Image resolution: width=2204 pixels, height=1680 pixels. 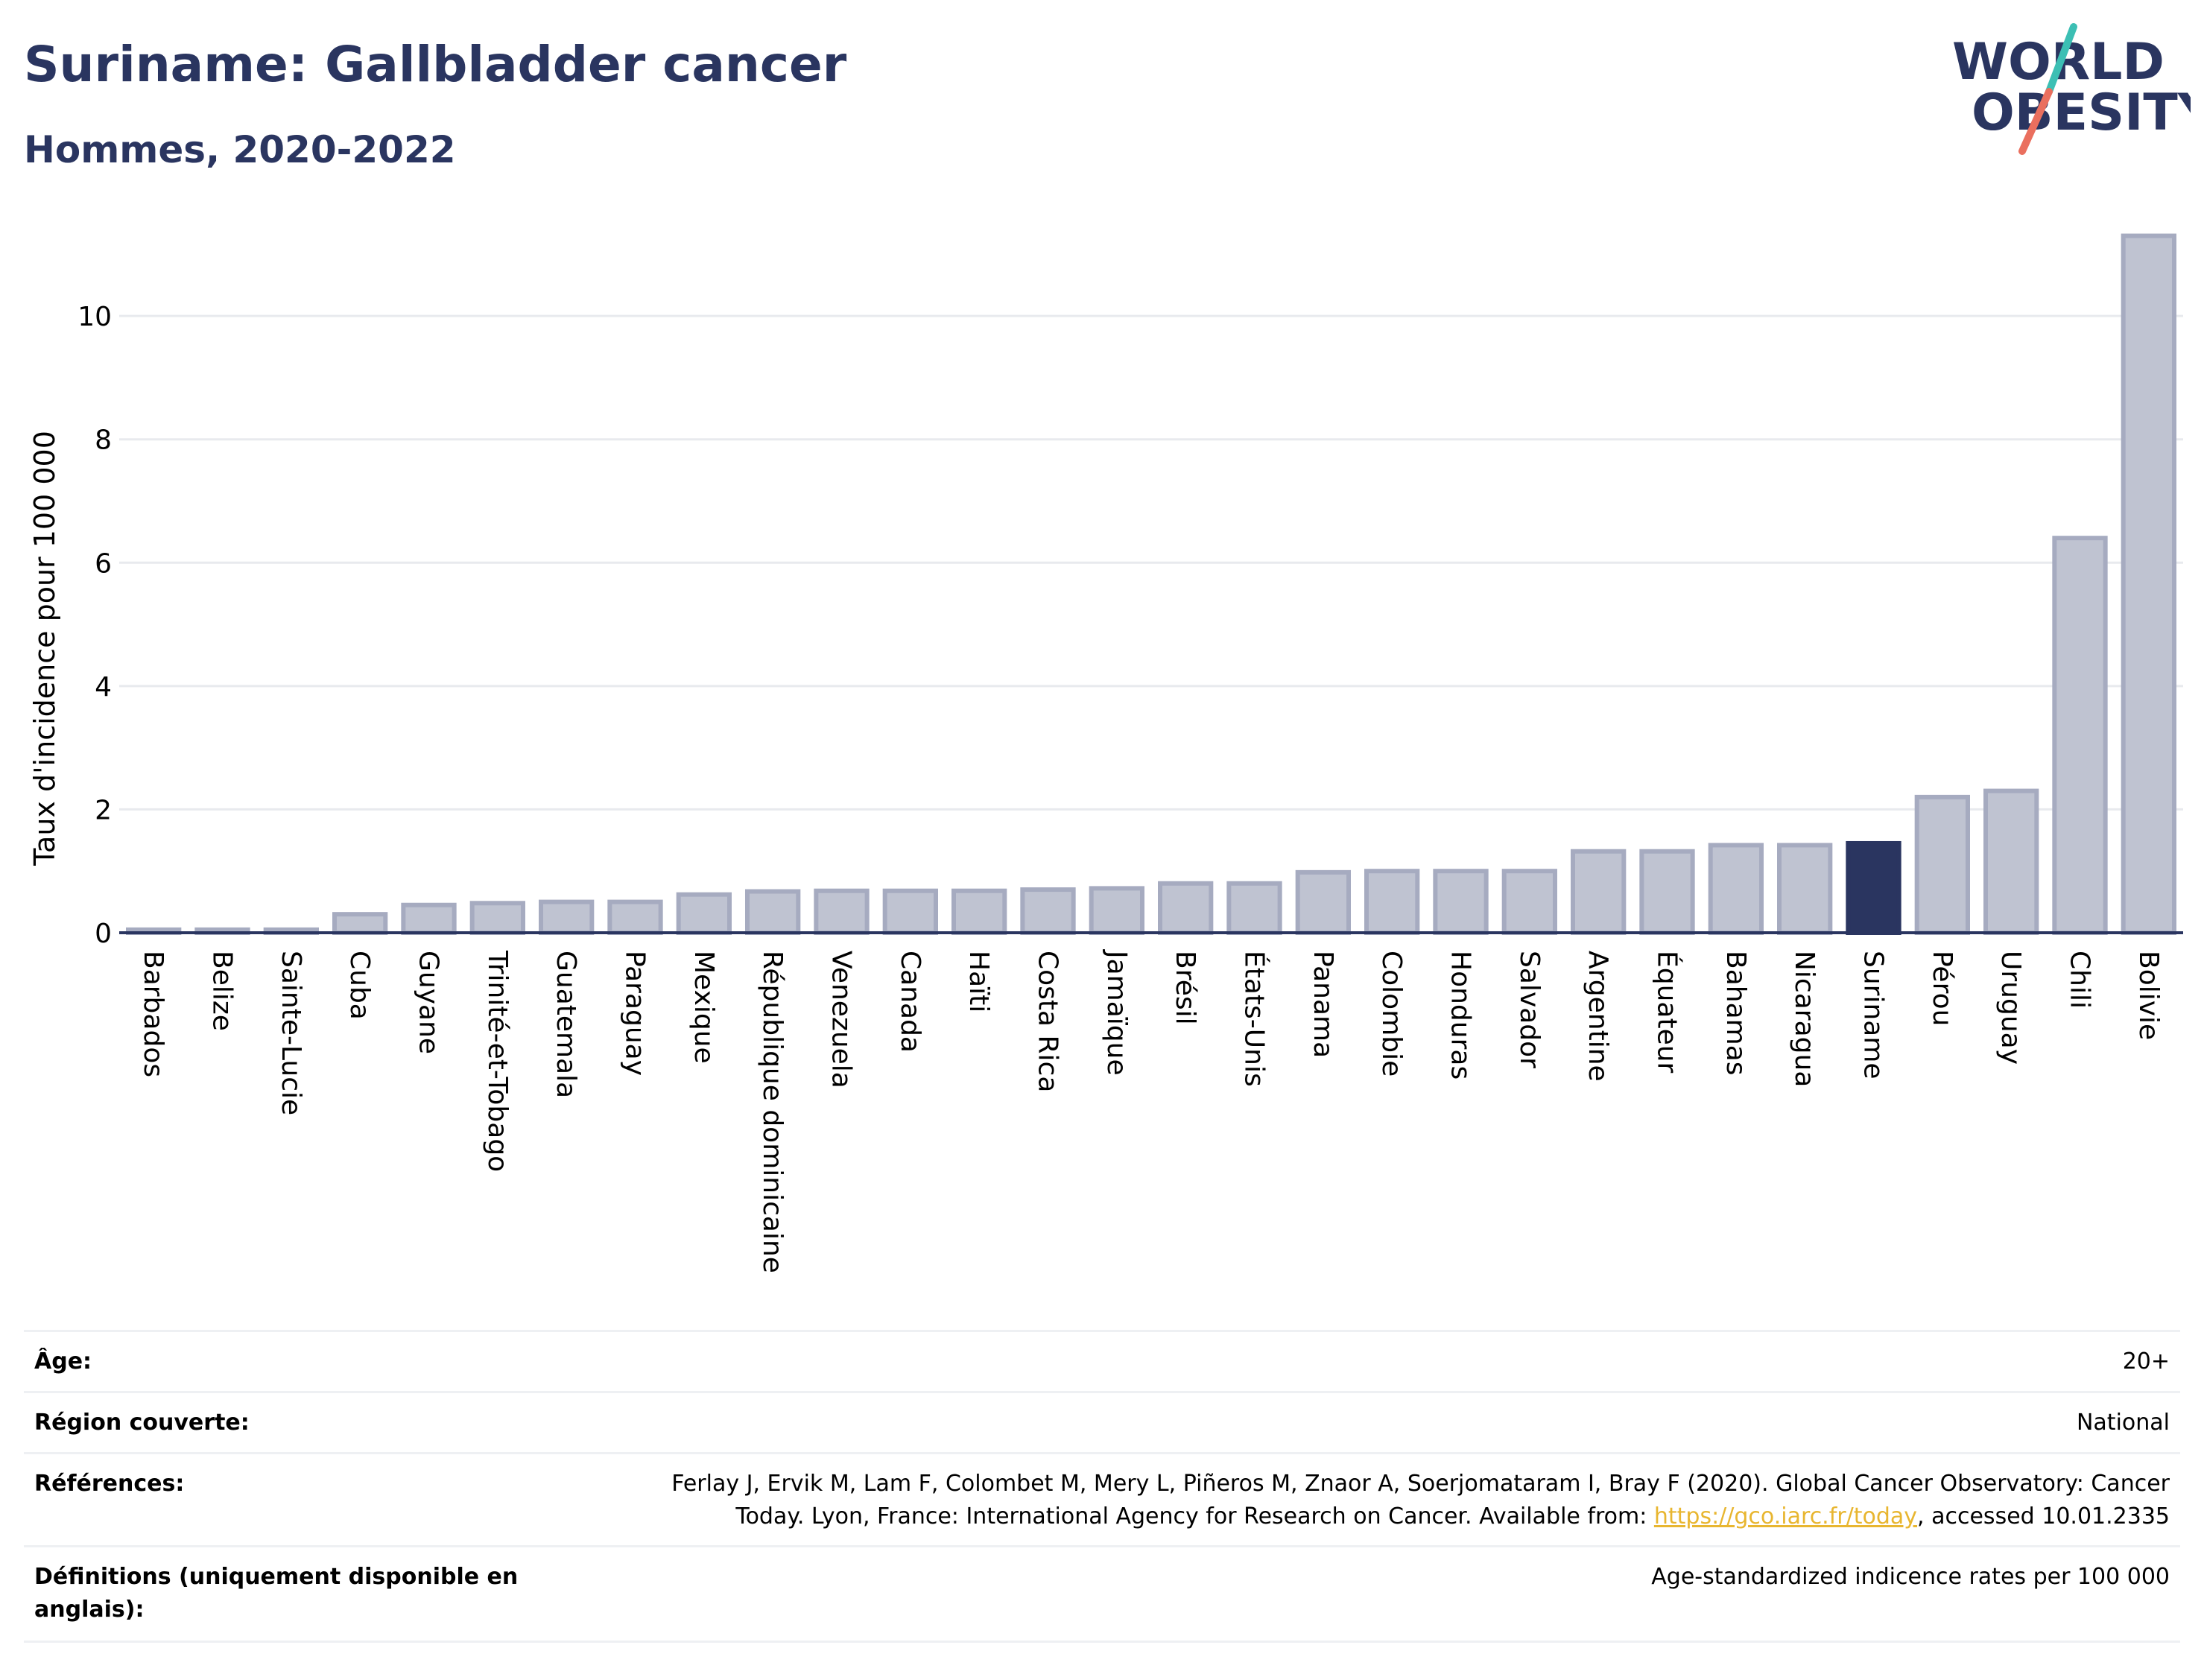 What do you see at coordinates (429, 918) in the screenshot?
I see `bar-guyane` at bounding box center [429, 918].